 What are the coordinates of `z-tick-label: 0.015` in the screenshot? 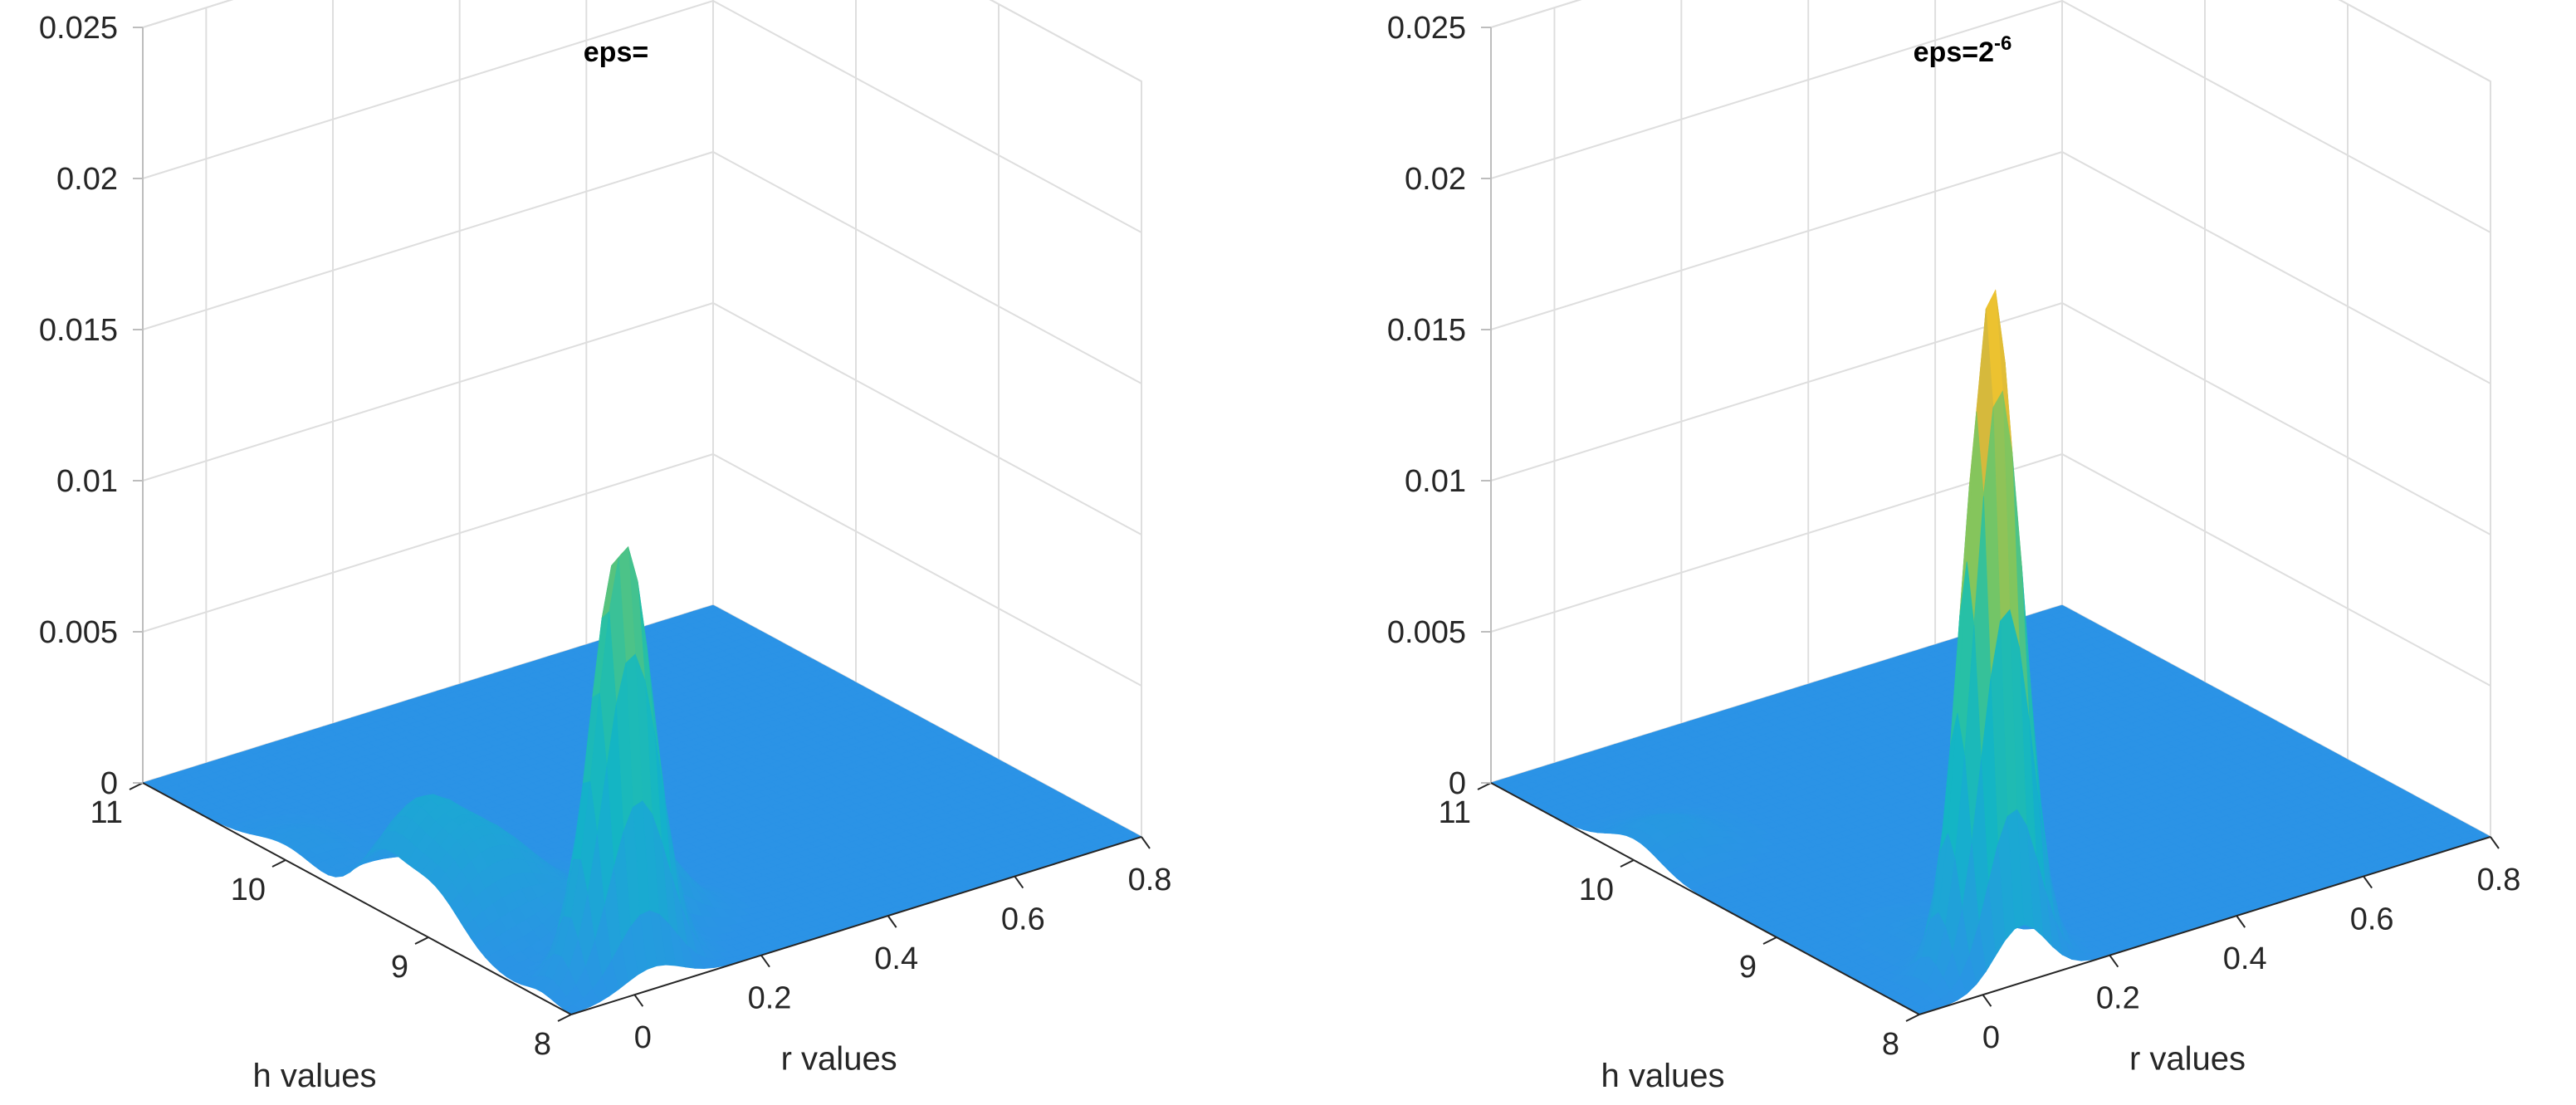 It's located at (78, 330).